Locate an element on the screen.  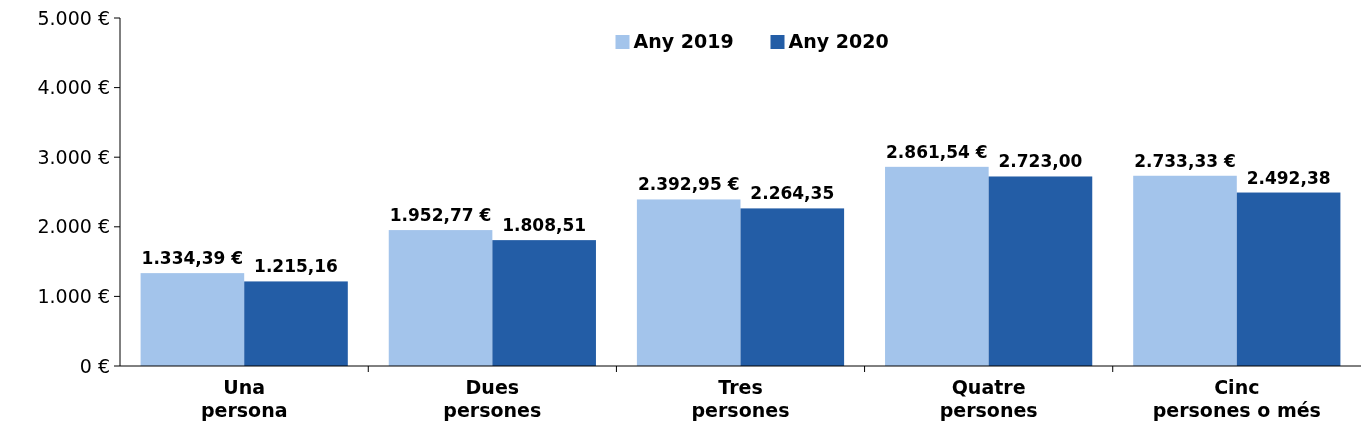
y-tick-label: 4.000 € is located at coordinates (73, 87).